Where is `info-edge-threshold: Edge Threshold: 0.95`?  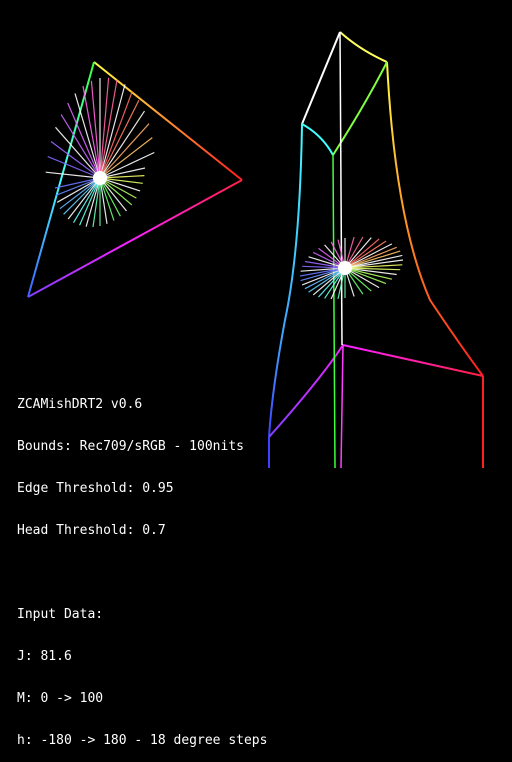 info-edge-threshold: Edge Threshold: 0.95 is located at coordinates (95, 488).